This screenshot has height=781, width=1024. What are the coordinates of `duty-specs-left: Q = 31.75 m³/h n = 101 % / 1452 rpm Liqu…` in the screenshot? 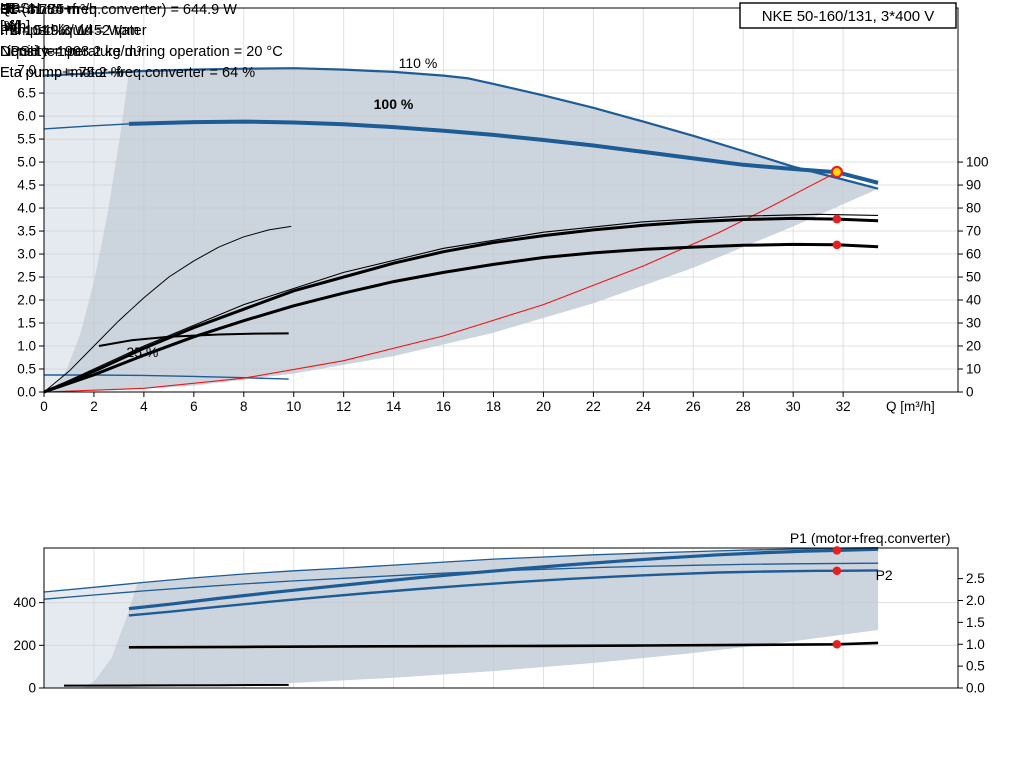 It's located at (141, 42).